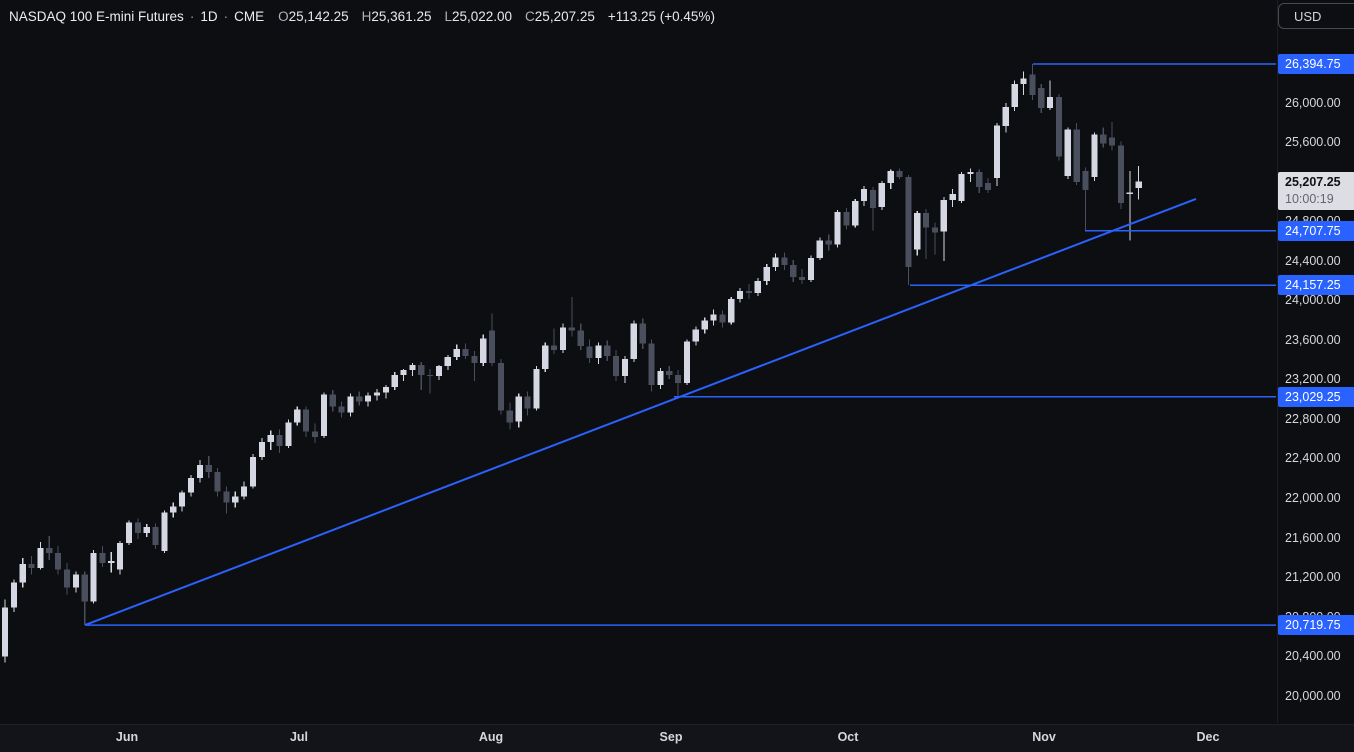 Image resolution: width=1354 pixels, height=752 pixels. Describe the element at coordinates (564, 16) in the screenshot. I see `close-value: 25,207.25` at that location.